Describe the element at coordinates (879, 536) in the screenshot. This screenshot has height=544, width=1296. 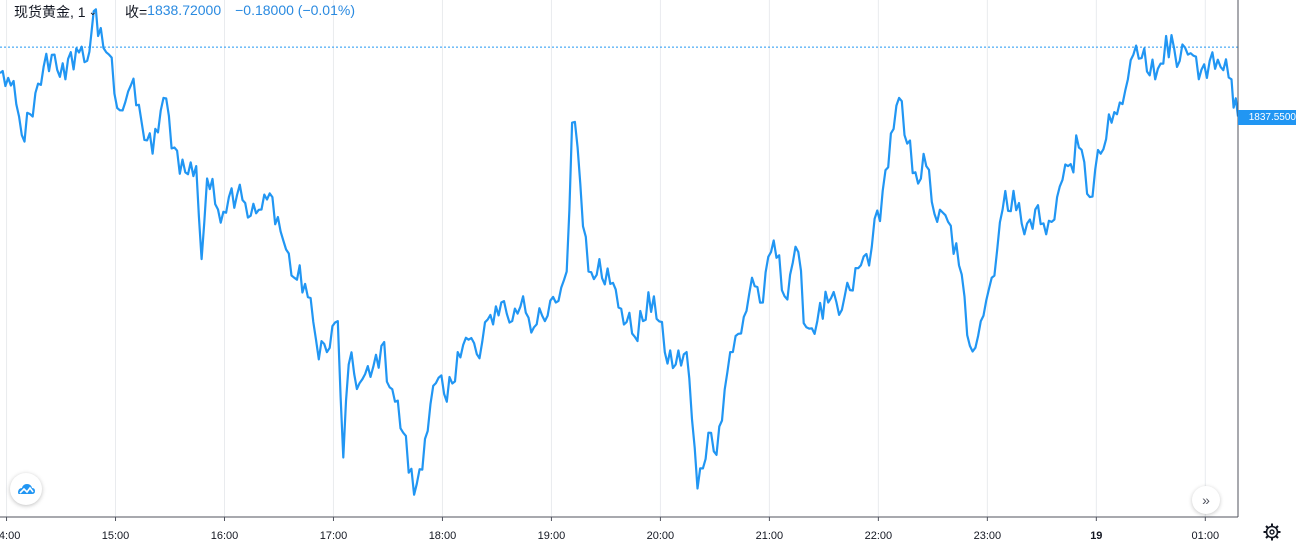
I see `time-tick-label: 22:00` at that location.